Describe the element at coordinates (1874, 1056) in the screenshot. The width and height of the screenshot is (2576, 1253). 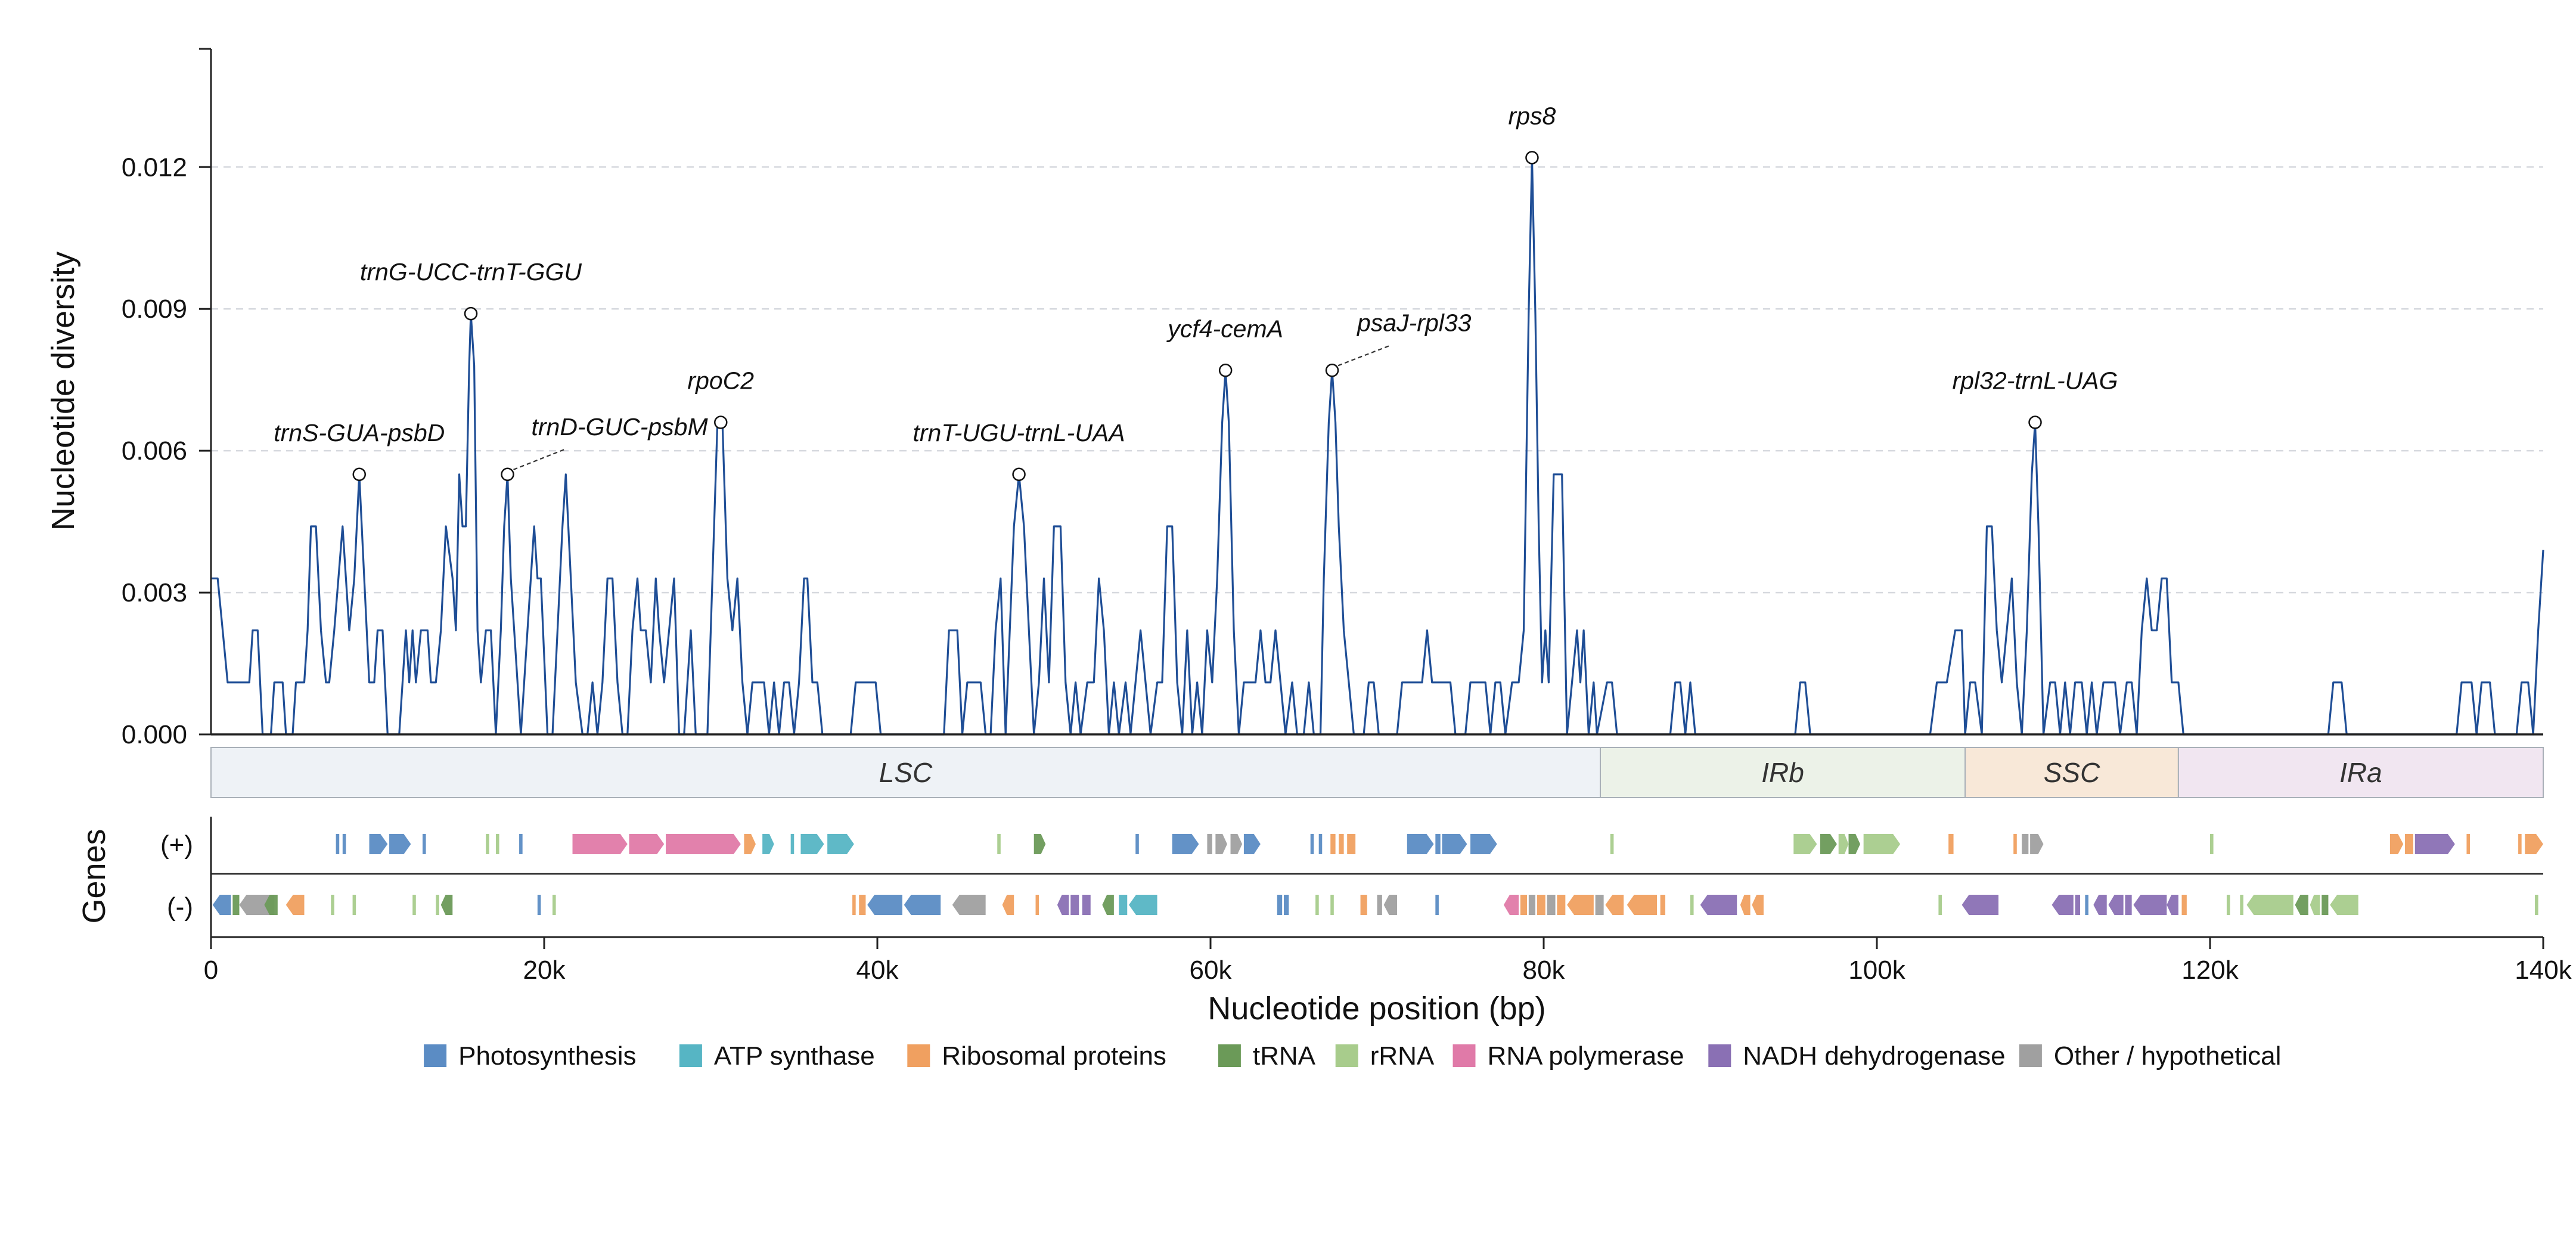
I see `legend-label: NADH dehydrogenase` at that location.